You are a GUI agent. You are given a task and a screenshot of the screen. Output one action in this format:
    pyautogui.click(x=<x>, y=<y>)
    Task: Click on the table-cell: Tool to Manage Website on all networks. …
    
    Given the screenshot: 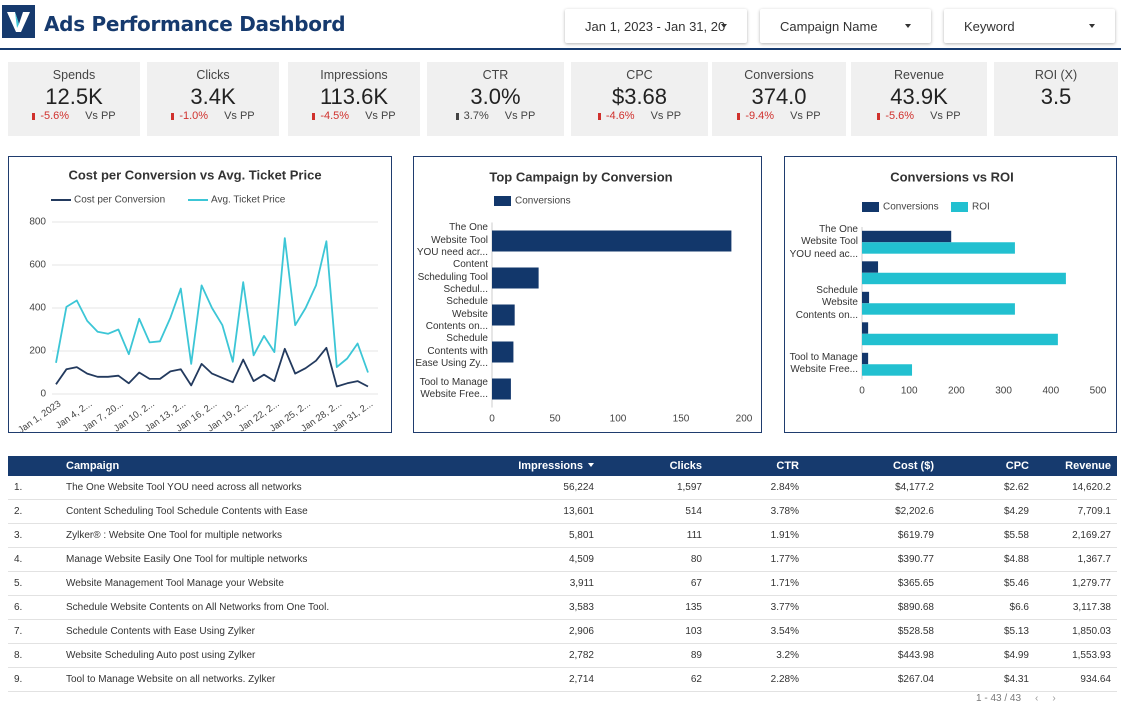 What is the action you would take?
    pyautogui.click(x=245, y=679)
    